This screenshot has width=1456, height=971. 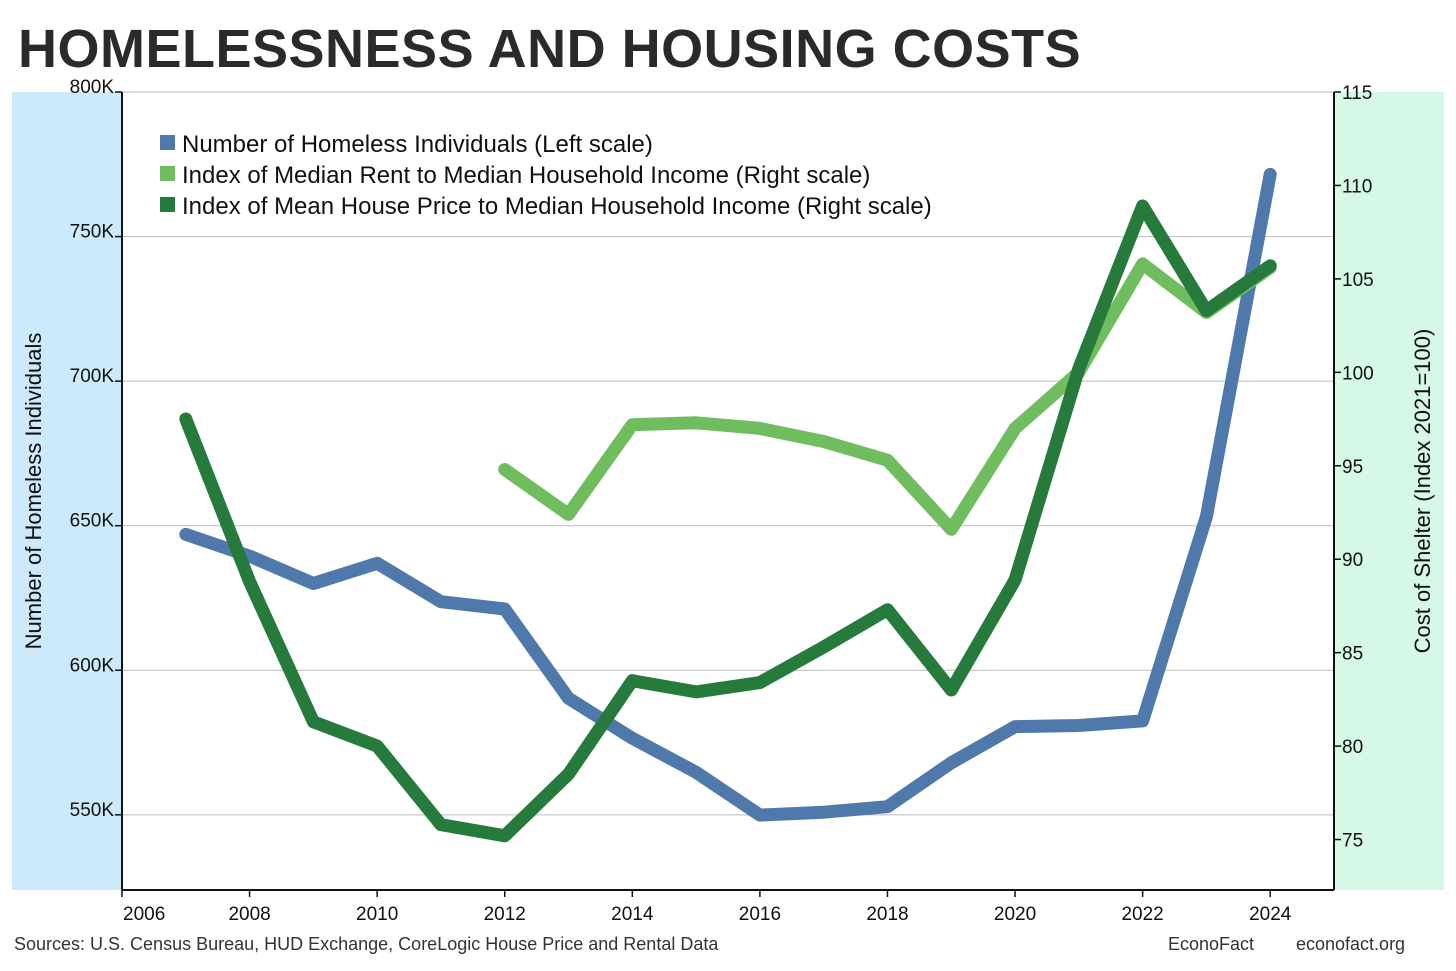 What do you see at coordinates (1351, 944) in the screenshot?
I see `footer-url: econofact.org` at bounding box center [1351, 944].